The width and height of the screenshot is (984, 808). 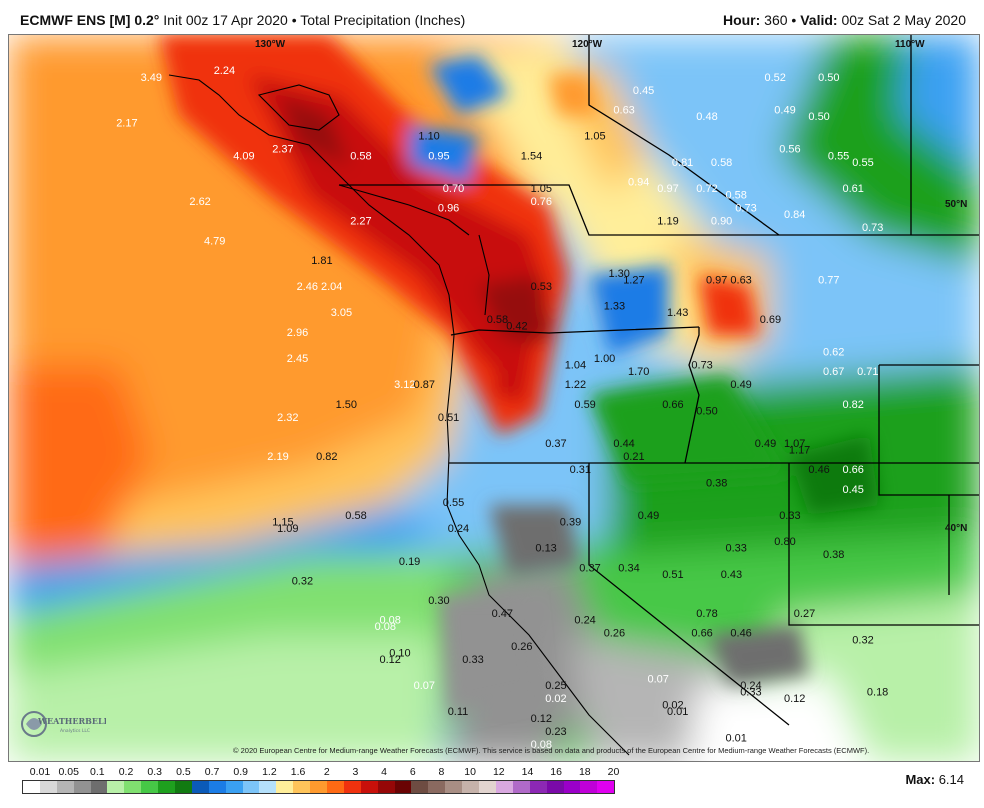 What do you see at coordinates (341, 313) in the screenshot?
I see `value-label: 3.05` at bounding box center [341, 313].